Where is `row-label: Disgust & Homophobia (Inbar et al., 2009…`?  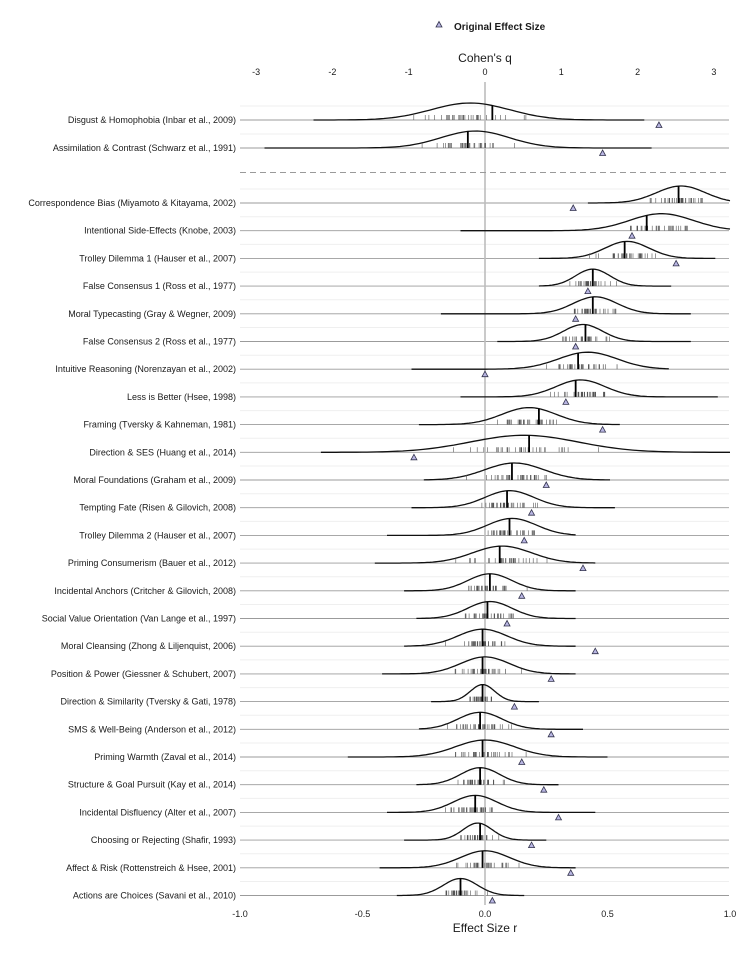 row-label: Disgust & Homophobia (Inbar et al., 2009… is located at coordinates (152, 120).